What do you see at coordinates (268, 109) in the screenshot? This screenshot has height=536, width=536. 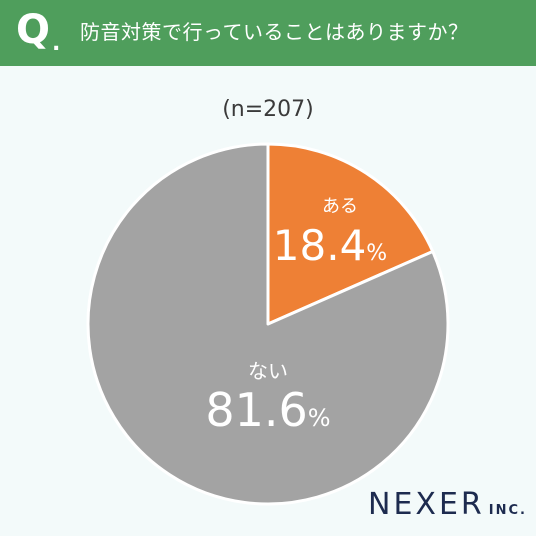 I see `sample-size-label: (n=207)` at bounding box center [268, 109].